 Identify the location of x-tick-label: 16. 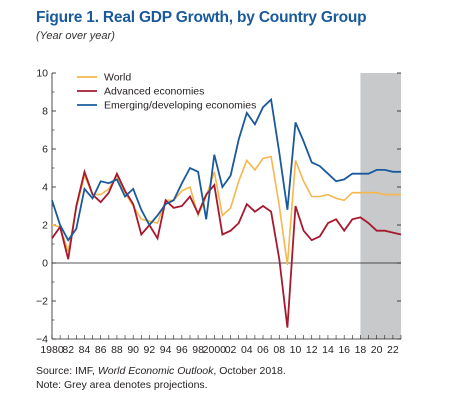
(344, 350).